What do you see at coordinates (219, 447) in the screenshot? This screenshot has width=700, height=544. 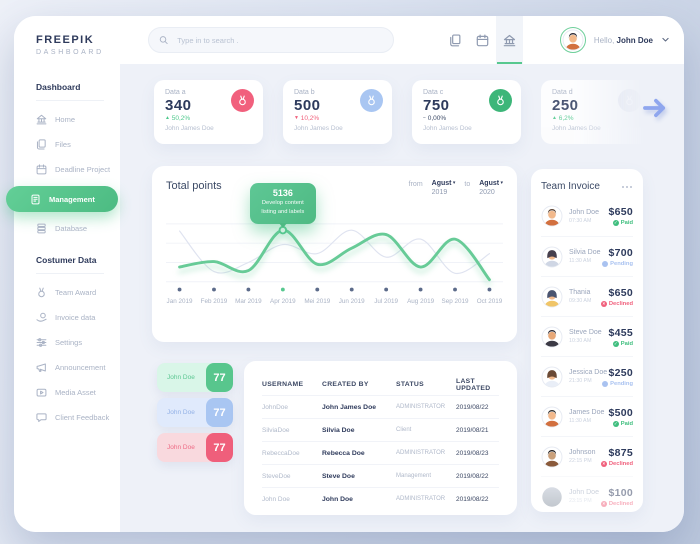 I see `score-card-value: 77` at bounding box center [219, 447].